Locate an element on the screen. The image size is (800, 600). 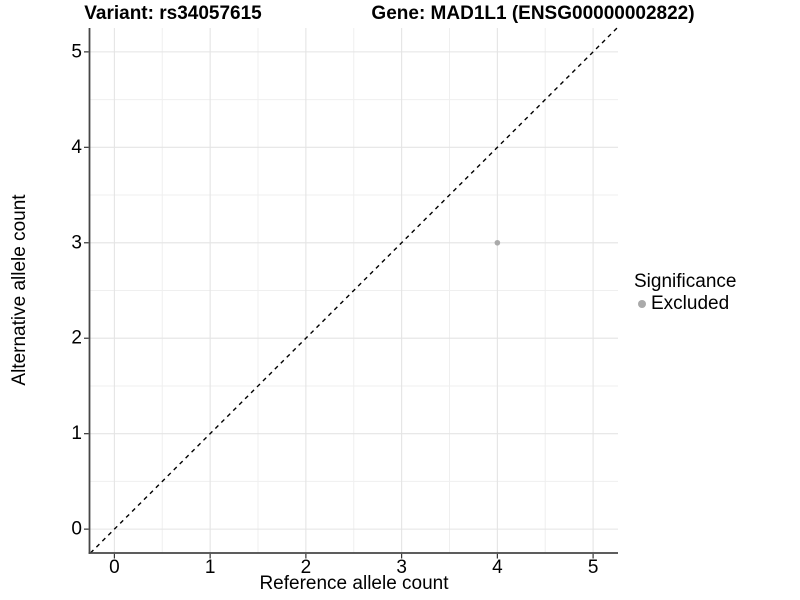
y-tick-label: 1 is located at coordinates (76, 433).